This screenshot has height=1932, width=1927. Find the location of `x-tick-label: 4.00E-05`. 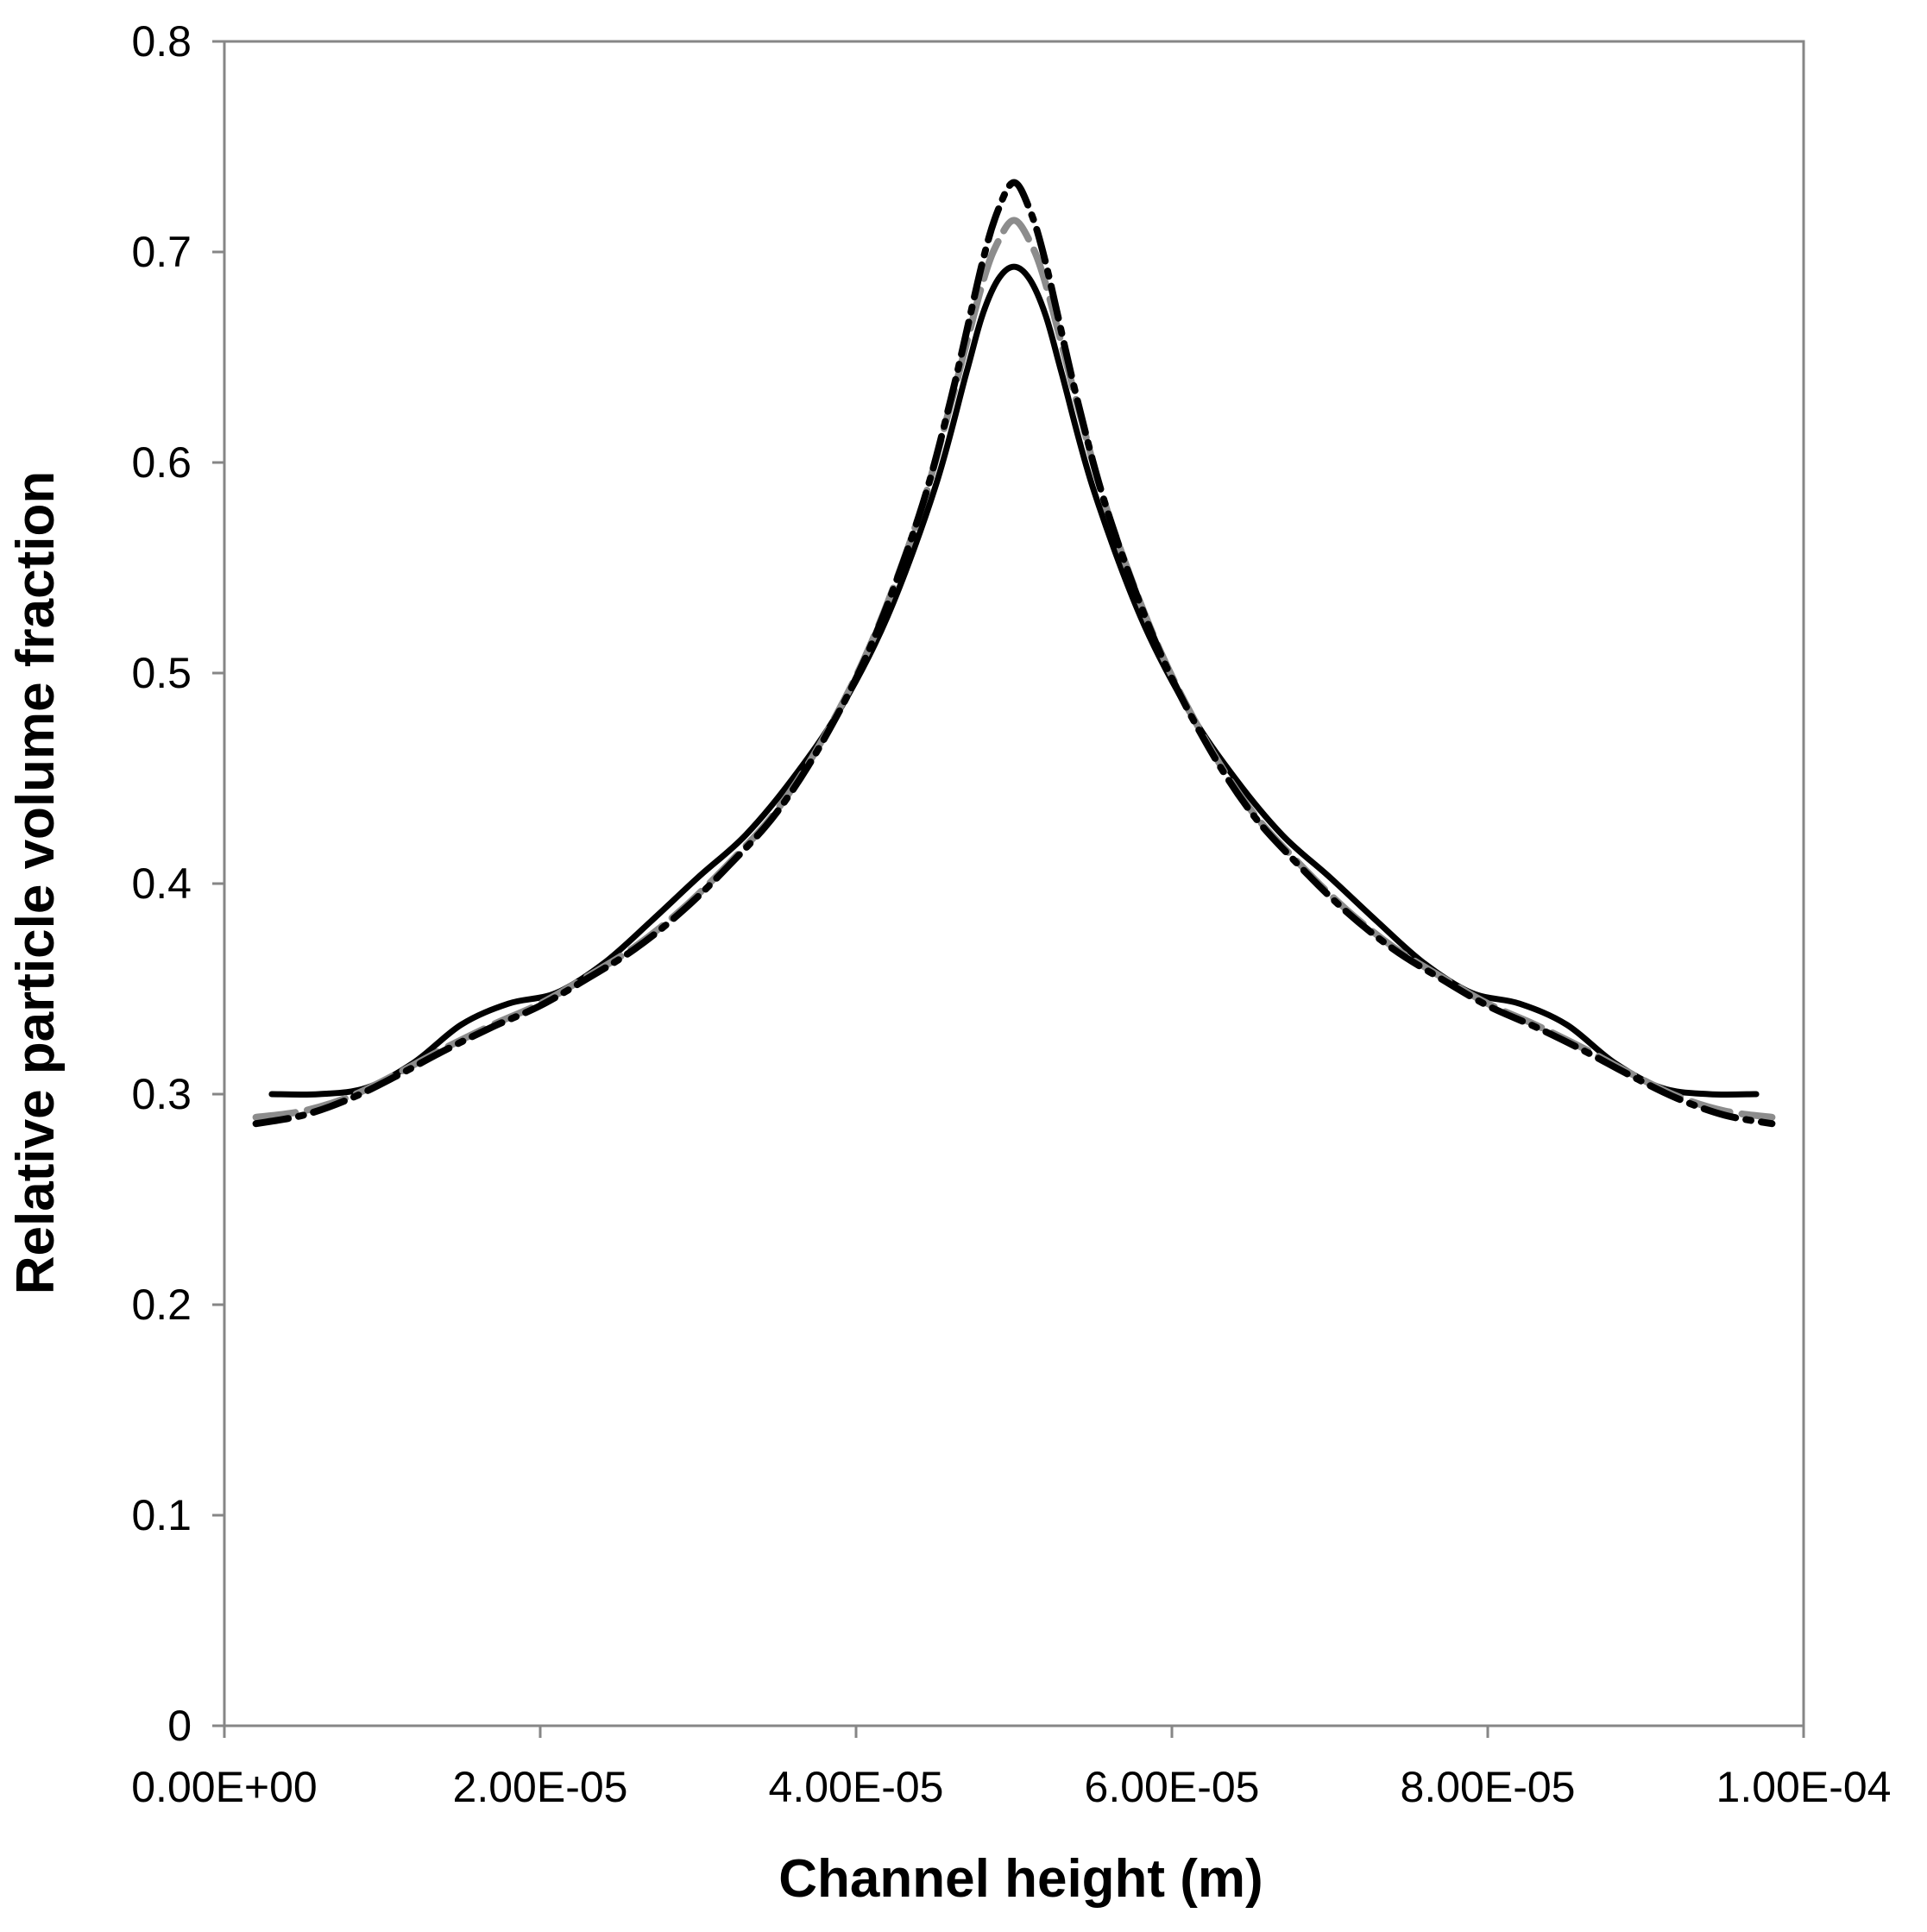

x-tick-label: 4.00E-05 is located at coordinates (857, 1787).